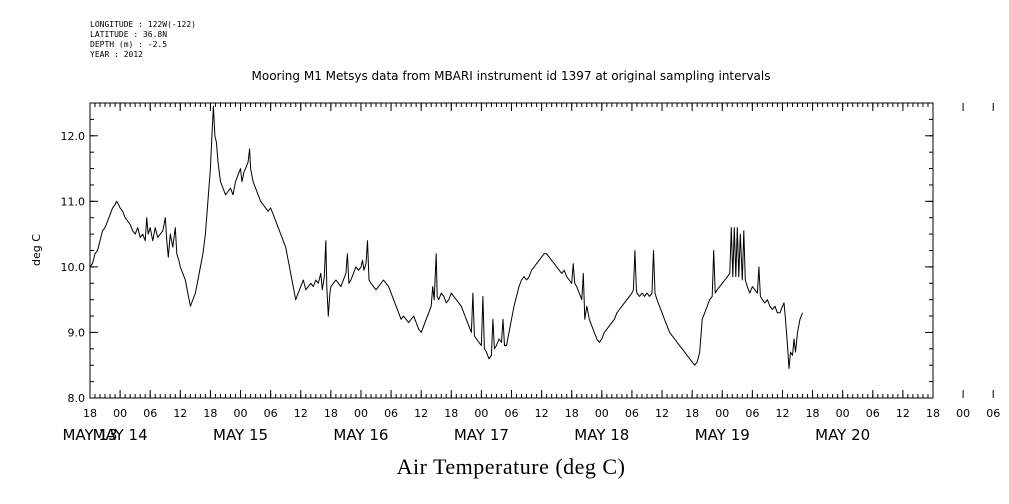 The image size is (1009, 504). Describe the element at coordinates (240, 435) in the screenshot. I see `day-label: MAY 15` at that location.